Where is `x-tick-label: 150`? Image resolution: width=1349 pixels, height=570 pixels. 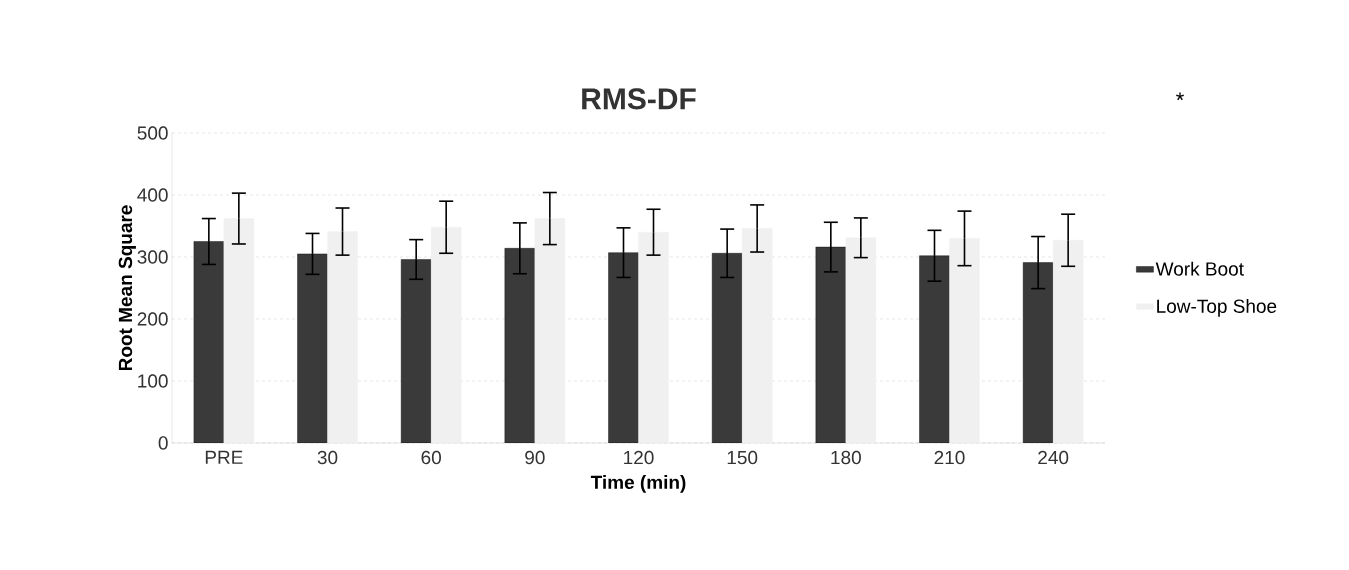
x-tick-label: 150 is located at coordinates (742, 457).